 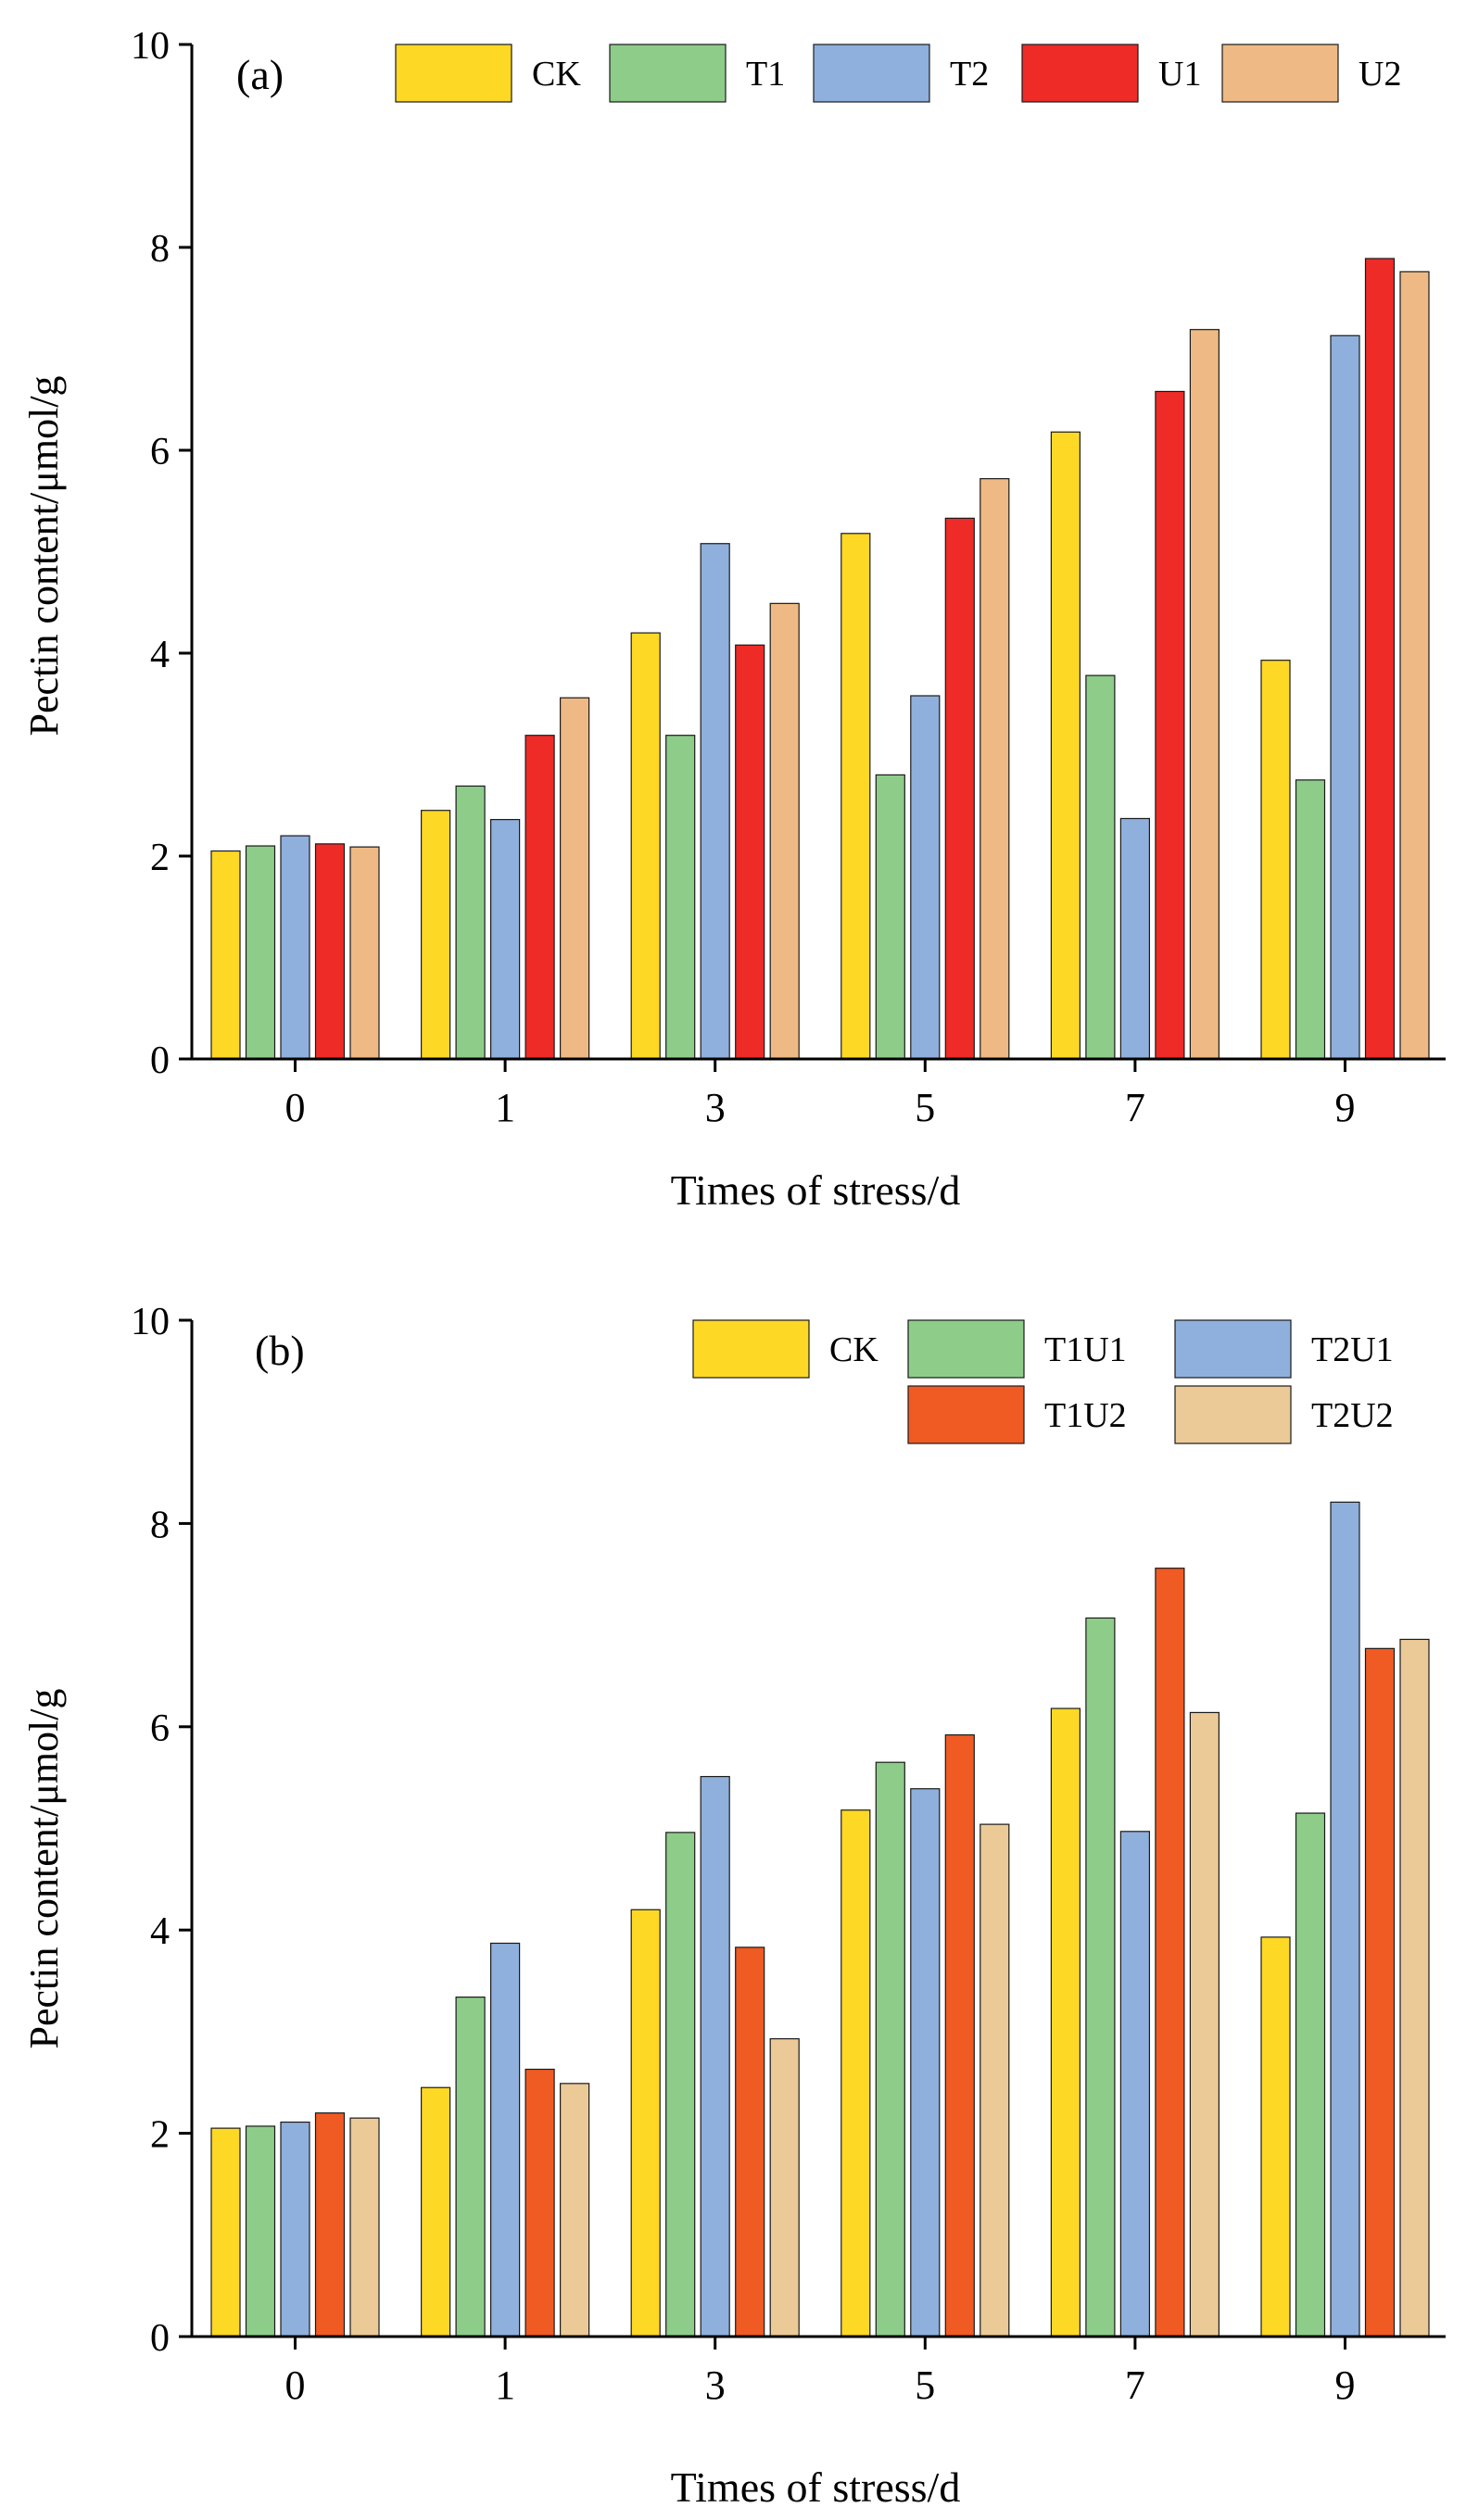 I want to click on legend-label-t1u1: T1U1, so click(x=1085, y=1349).